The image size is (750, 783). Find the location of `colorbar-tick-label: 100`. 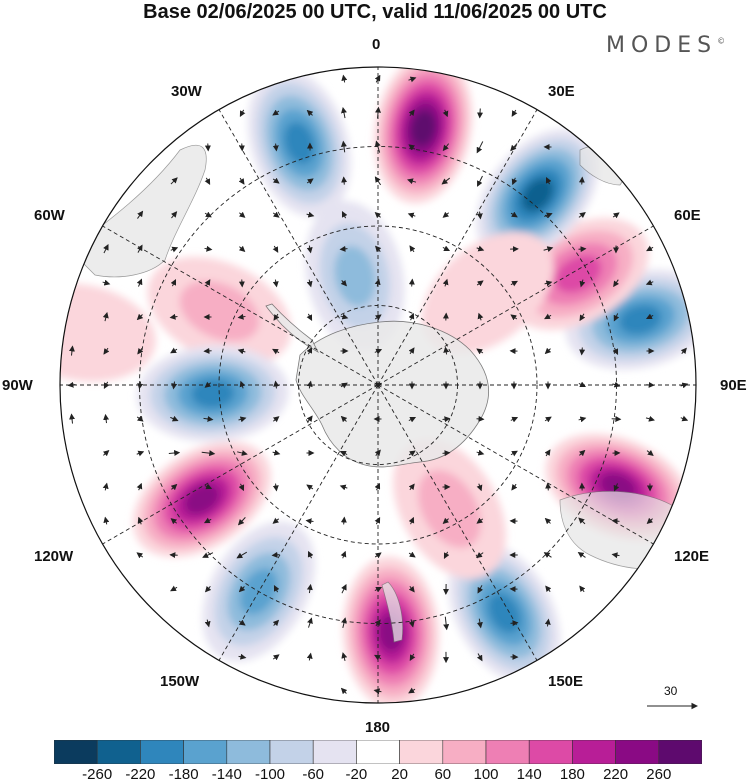

colorbar-tick-label: 100 is located at coordinates (486, 774).